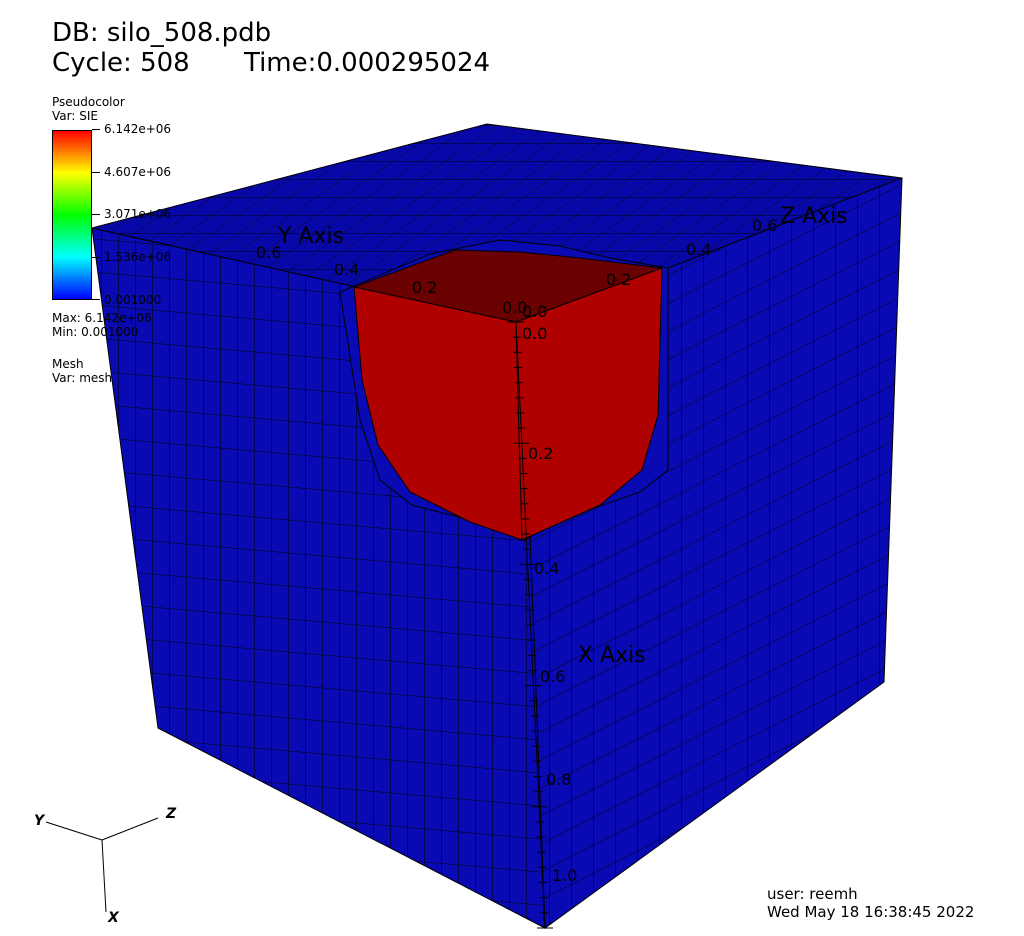 The image size is (1024, 936). What do you see at coordinates (367, 63) in the screenshot?
I see `time-label: Time:0.000295024` at bounding box center [367, 63].